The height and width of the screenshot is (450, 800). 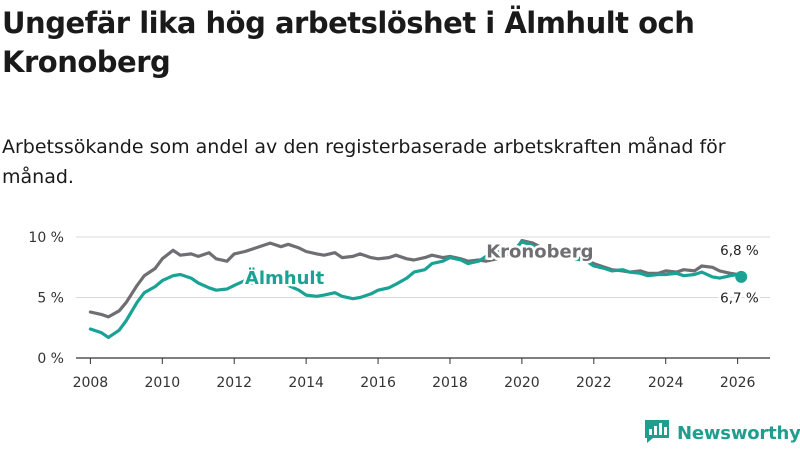 I want to click on value-label-almhult: 6,7 %, so click(x=739, y=298).